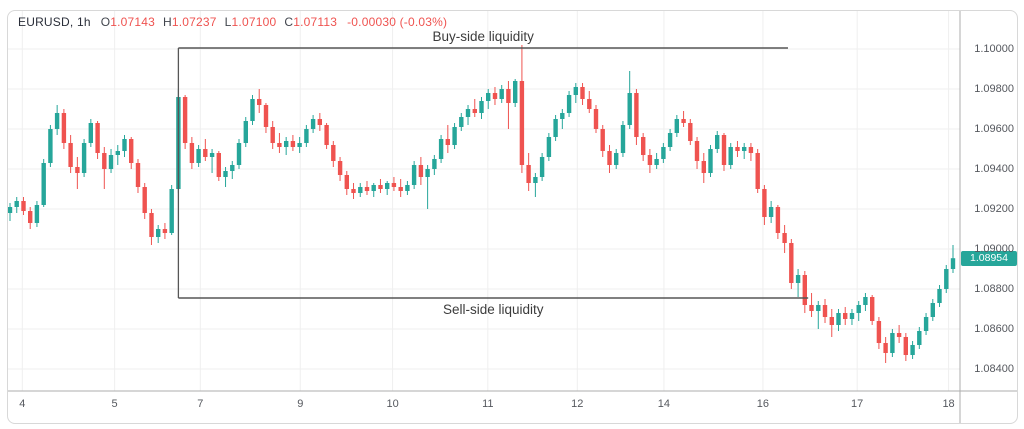 The image size is (1024, 429). What do you see at coordinates (200, 404) in the screenshot?
I see `time-axis-label: 7` at bounding box center [200, 404].